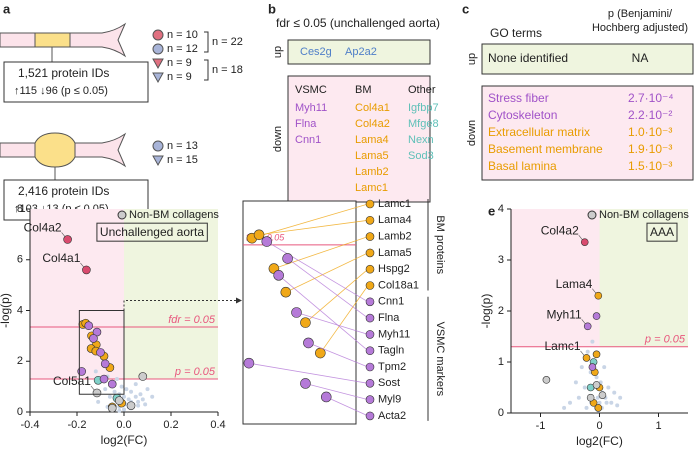  Describe the element at coordinates (171, 294) in the screenshot. I see `shade-up` at that location.